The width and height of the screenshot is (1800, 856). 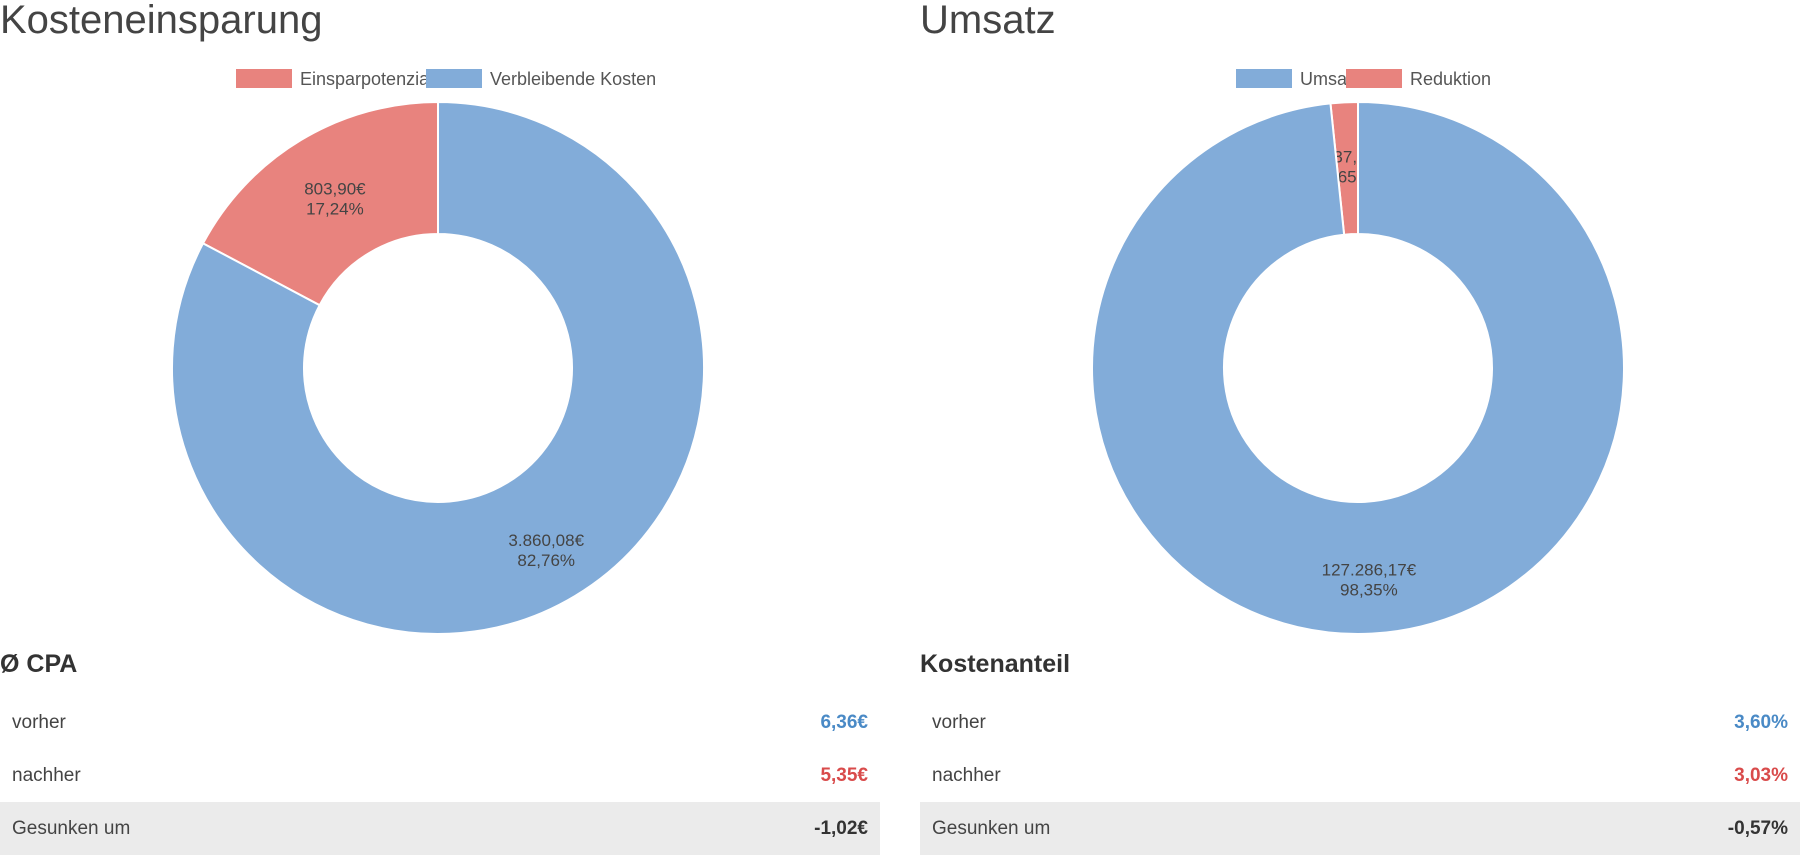 I want to click on row-value: 3,60%, so click(x=1761, y=722).